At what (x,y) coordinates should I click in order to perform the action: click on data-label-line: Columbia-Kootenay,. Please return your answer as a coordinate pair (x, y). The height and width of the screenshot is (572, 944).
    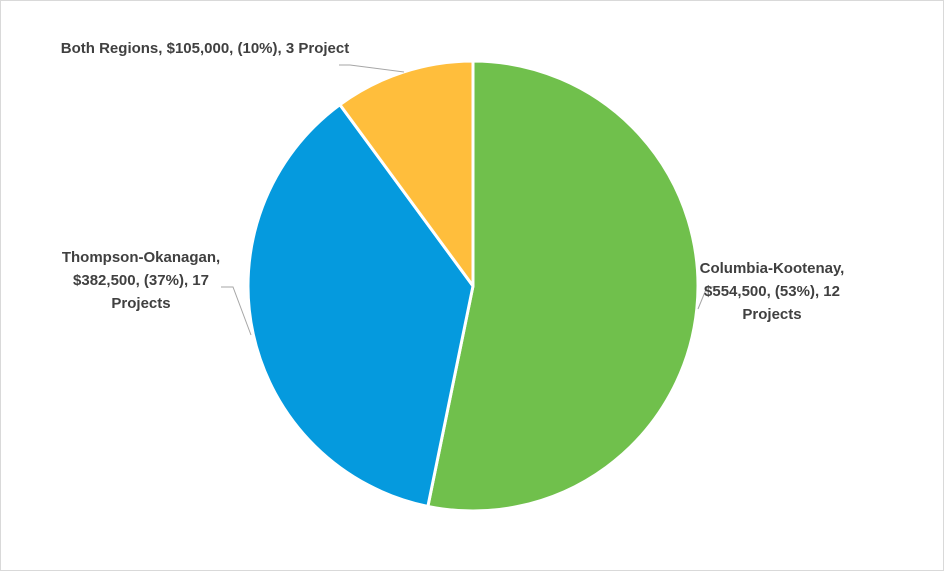
    Looking at the image, I should click on (772, 268).